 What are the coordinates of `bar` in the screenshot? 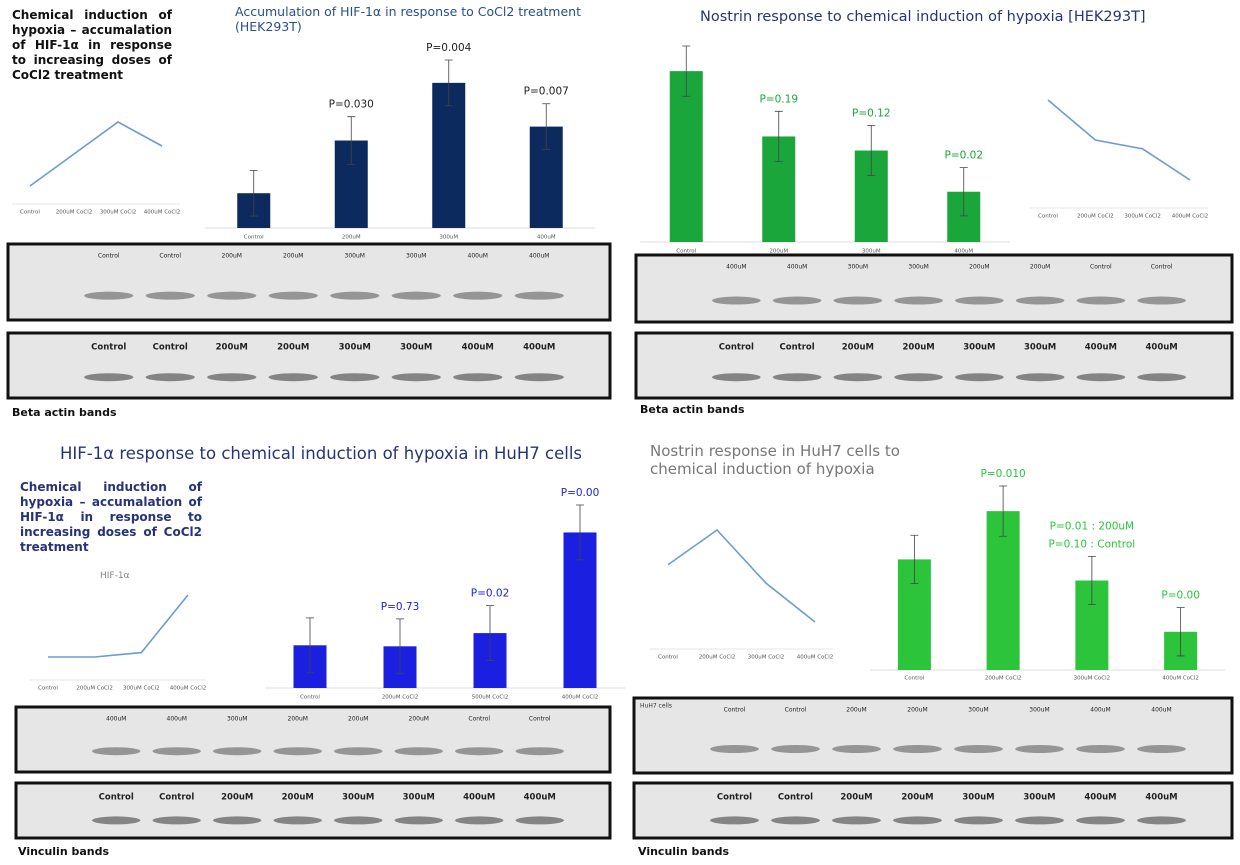 It's located at (449, 155).